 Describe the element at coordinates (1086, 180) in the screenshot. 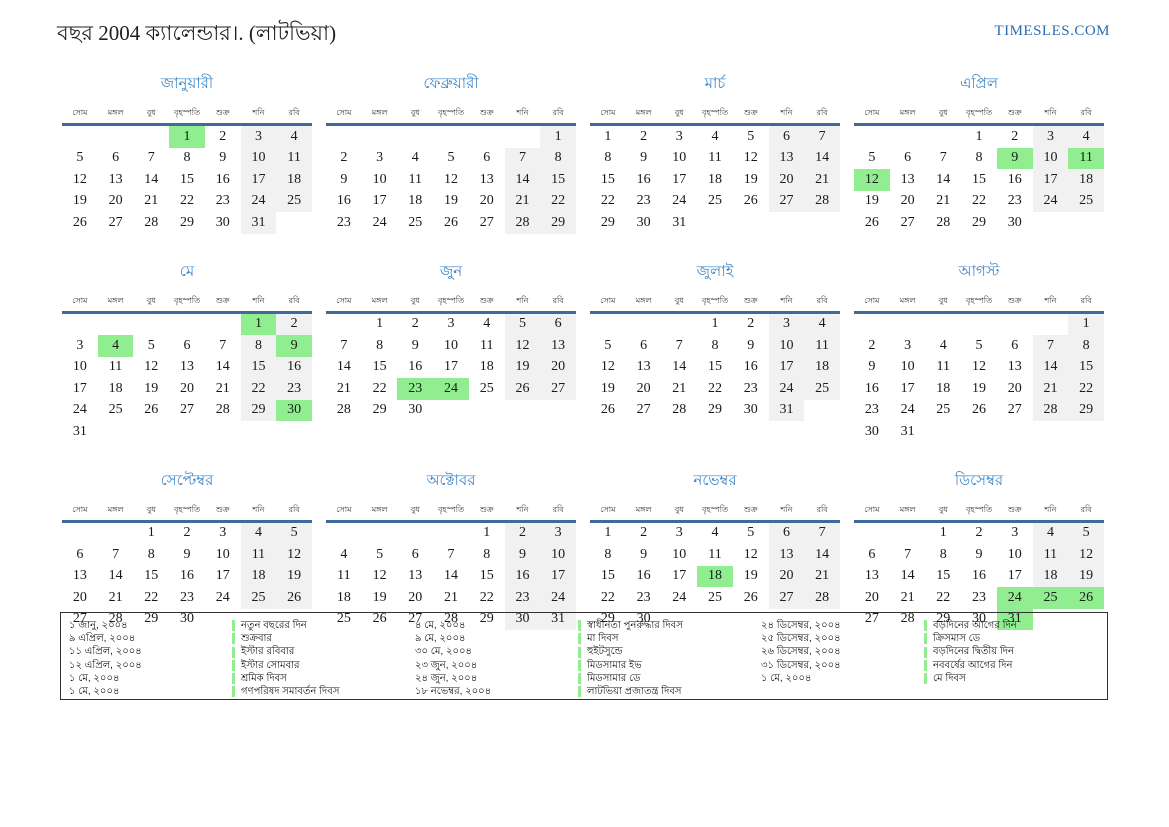

I see `day-cell: 18` at that location.